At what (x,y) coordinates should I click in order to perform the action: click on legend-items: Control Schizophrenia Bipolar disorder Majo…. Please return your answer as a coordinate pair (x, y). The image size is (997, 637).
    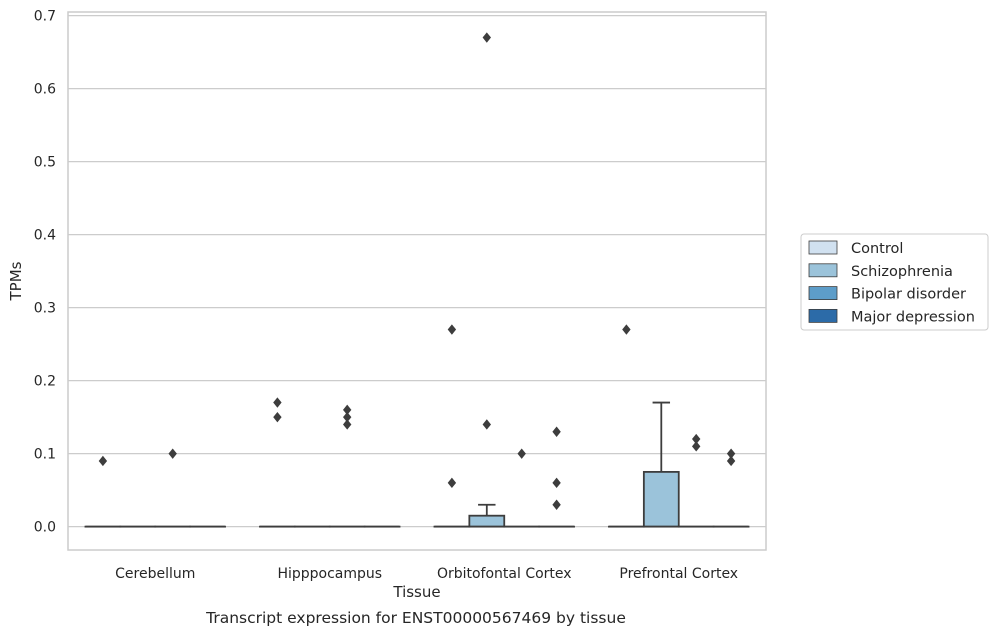
    Looking at the image, I should click on (891, 282).